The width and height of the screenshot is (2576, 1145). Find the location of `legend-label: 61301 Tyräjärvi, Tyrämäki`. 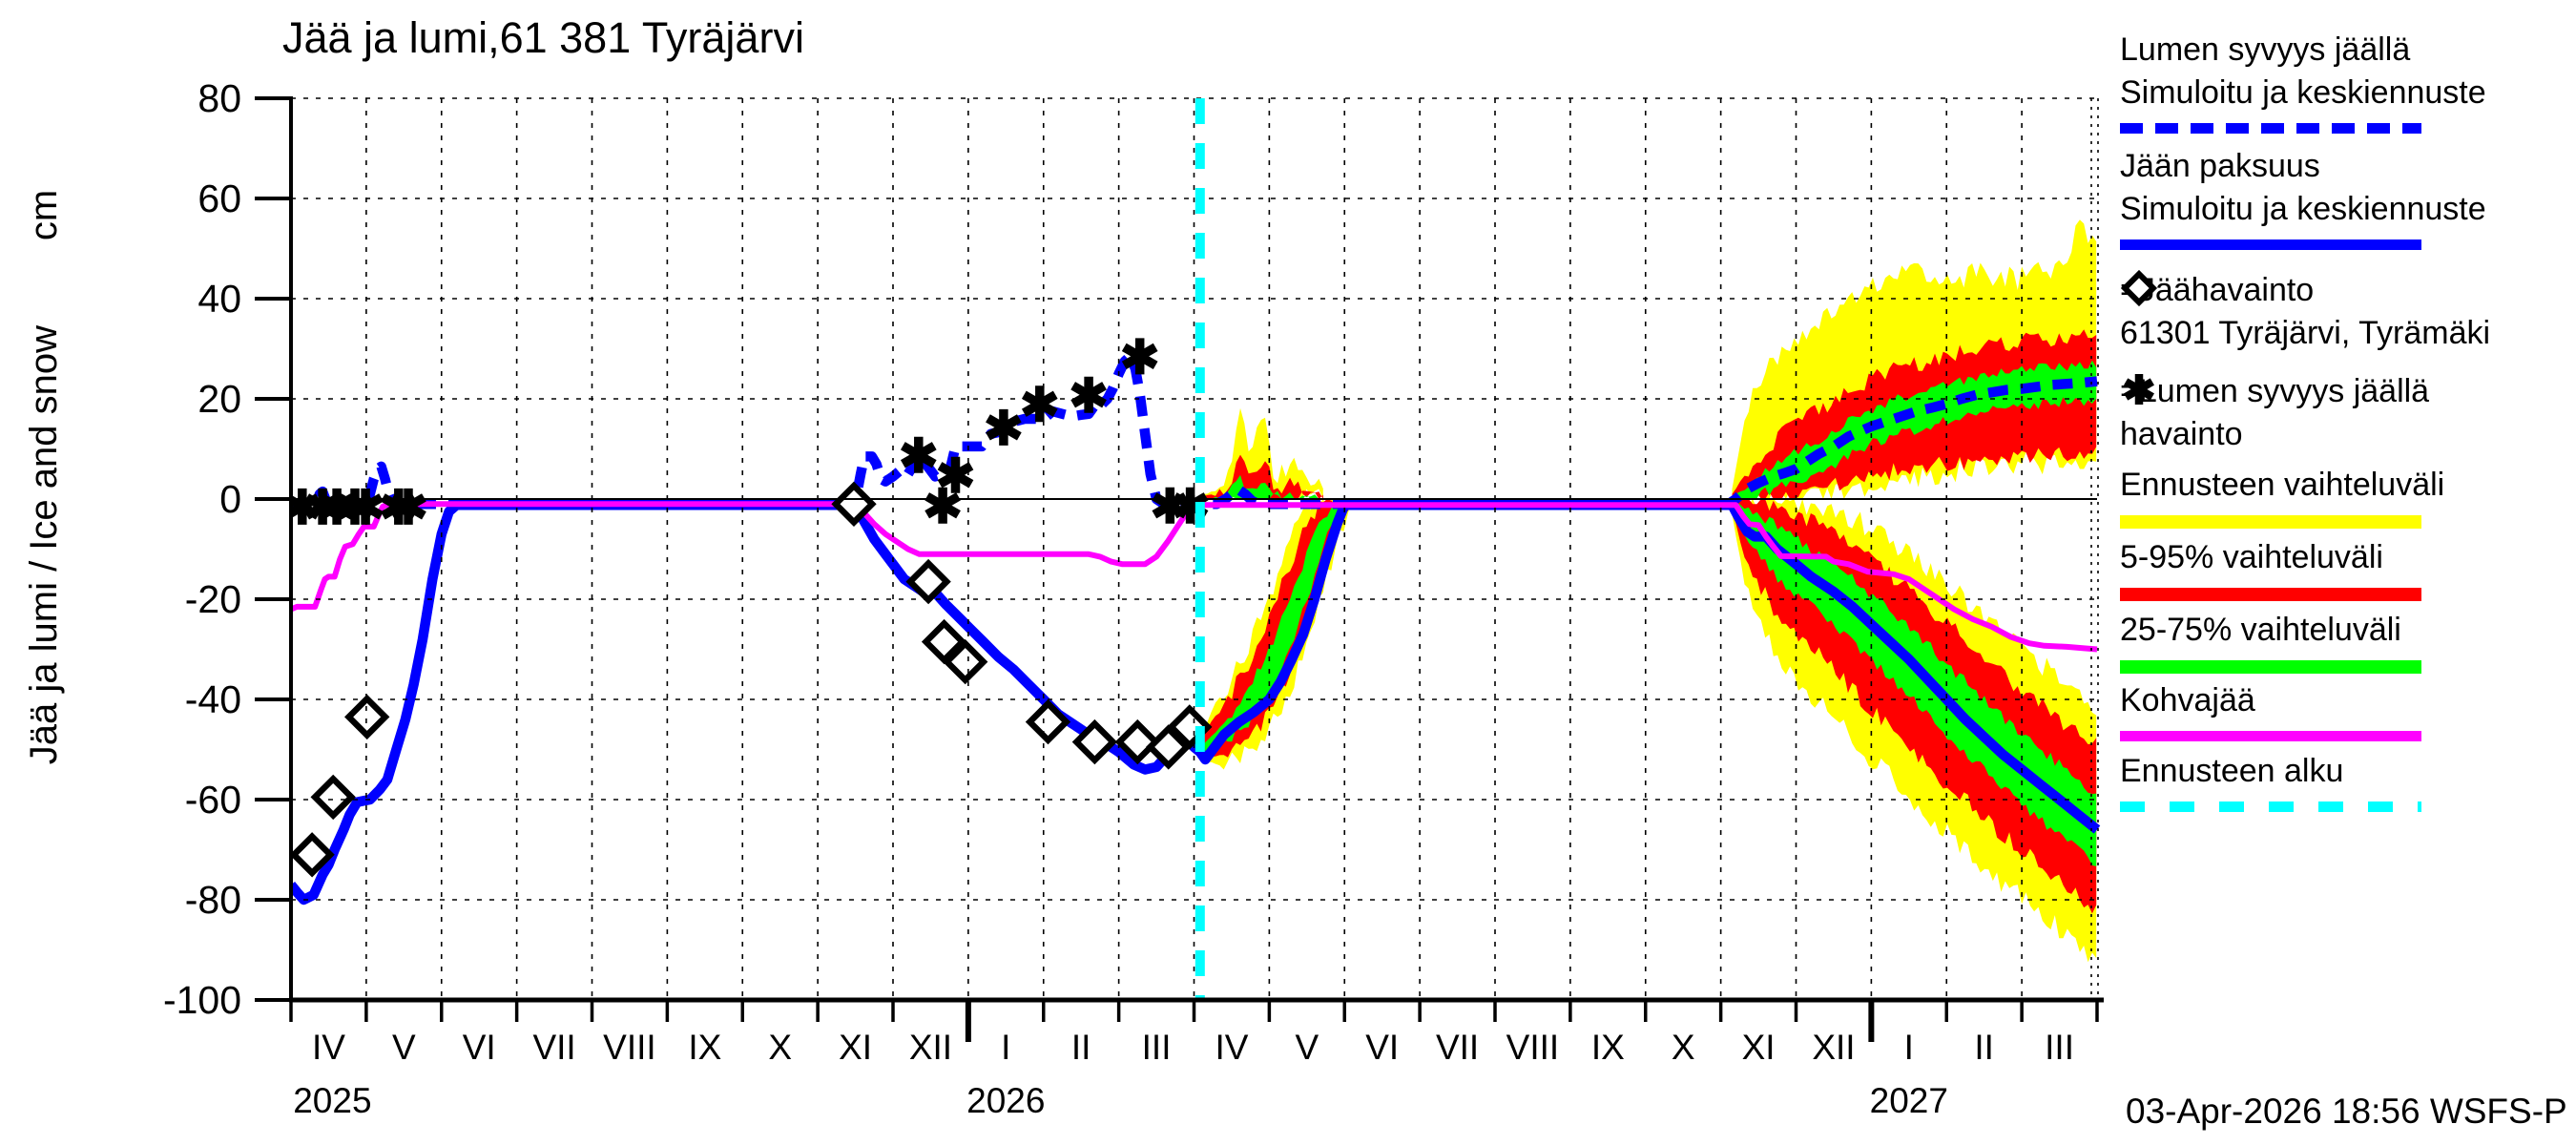

legend-label: 61301 Tyräjärvi, Tyrämäki is located at coordinates (2305, 333).